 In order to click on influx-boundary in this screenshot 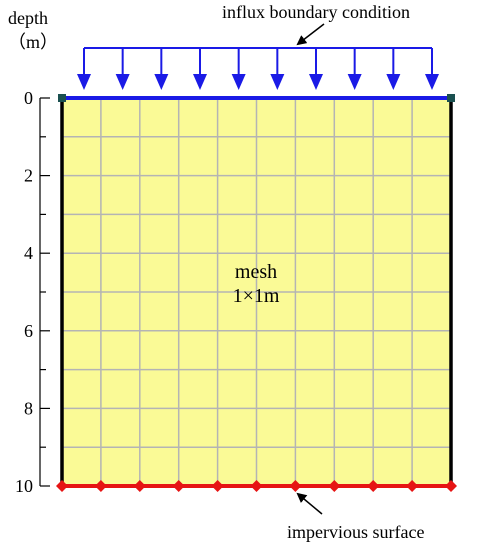, I will do `click(256, 74)`.